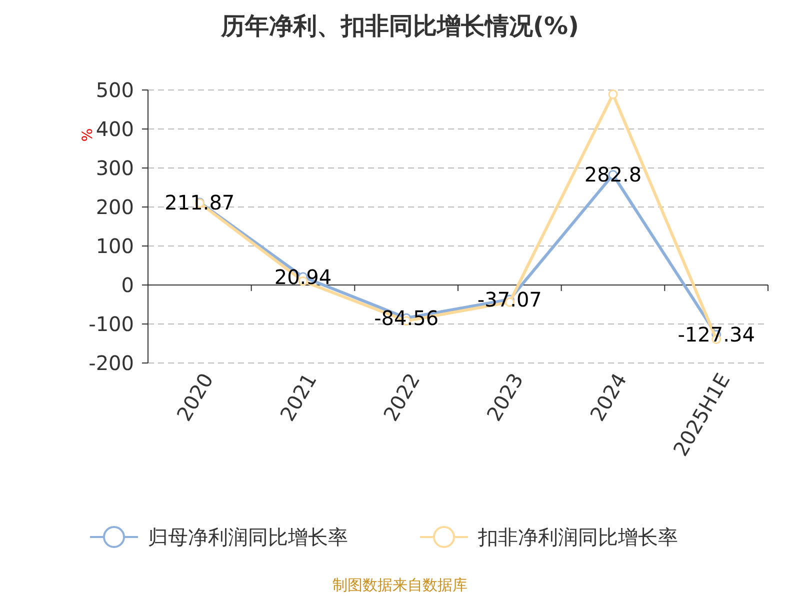 Image resolution: width=800 pixels, height=600 pixels. I want to click on data-label: 211.87, so click(199, 202).